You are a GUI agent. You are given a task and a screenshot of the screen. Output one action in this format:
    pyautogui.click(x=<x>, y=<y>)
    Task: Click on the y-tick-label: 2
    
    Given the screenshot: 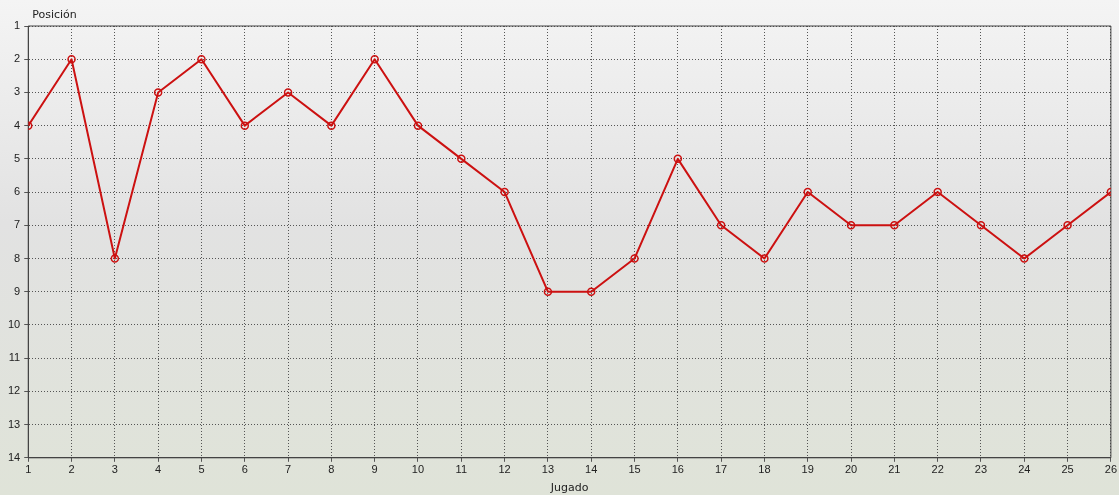 What is the action you would take?
    pyautogui.click(x=17, y=58)
    